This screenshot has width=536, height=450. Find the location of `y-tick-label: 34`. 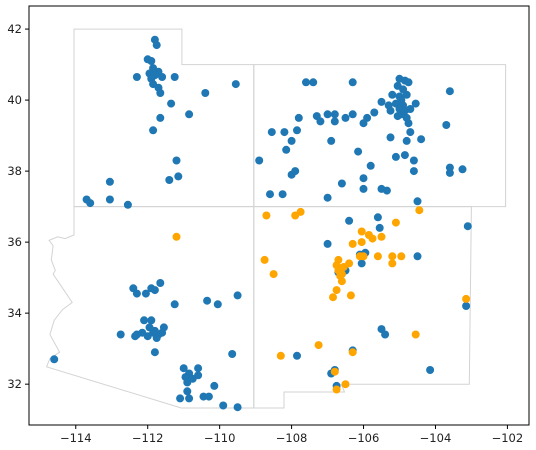

y-tick-label: 34 is located at coordinates (14, 313).